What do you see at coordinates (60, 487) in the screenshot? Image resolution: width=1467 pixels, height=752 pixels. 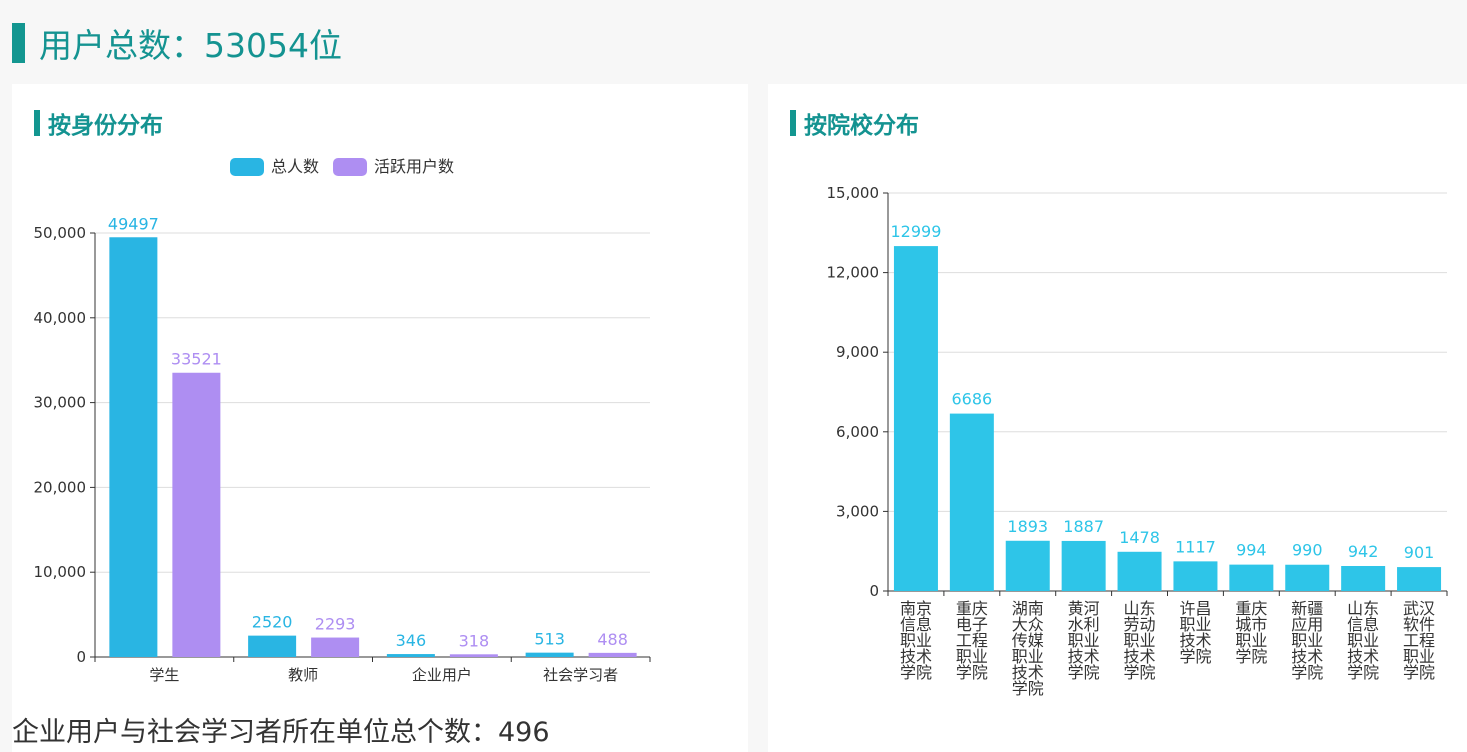 I see `y-tick-label: 20,000` at bounding box center [60, 487].